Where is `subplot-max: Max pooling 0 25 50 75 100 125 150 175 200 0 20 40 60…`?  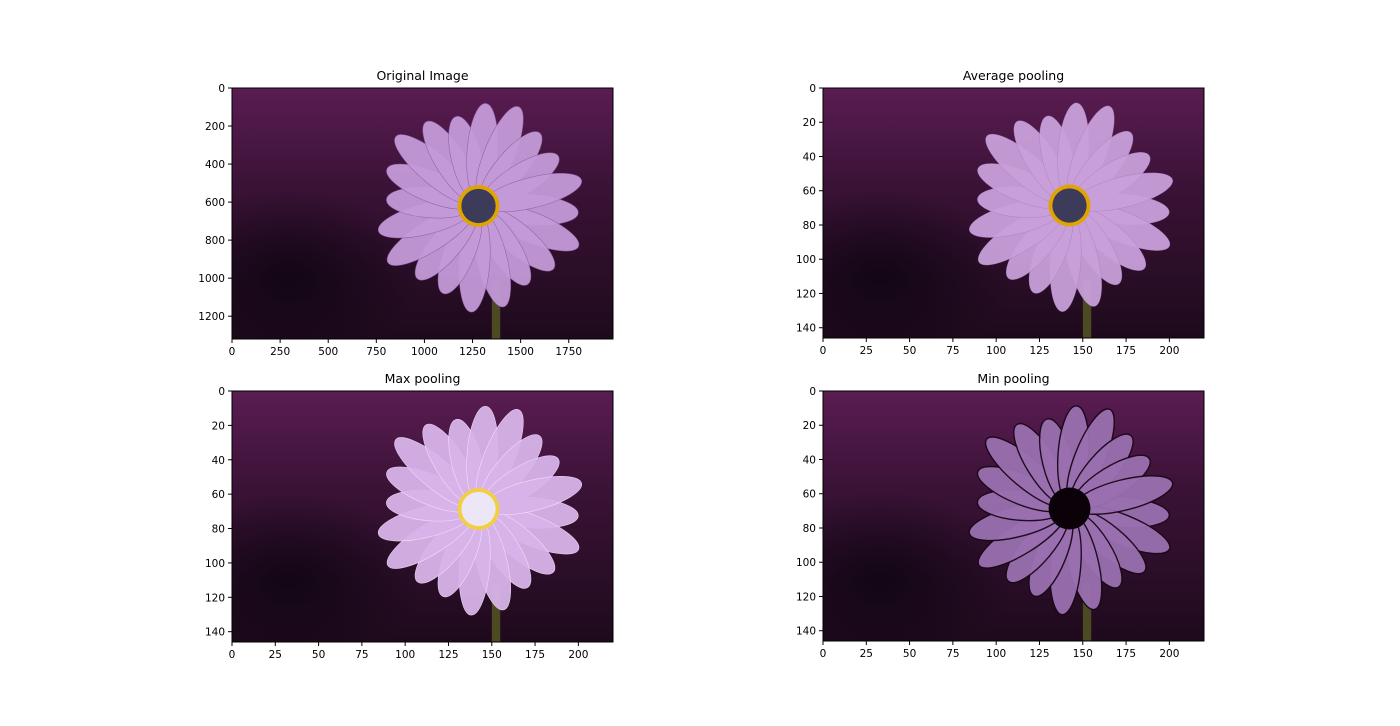 subplot-max: Max pooling 0 25 50 75 100 125 150 175 200 0 20 40 60… is located at coordinates (409, 516).